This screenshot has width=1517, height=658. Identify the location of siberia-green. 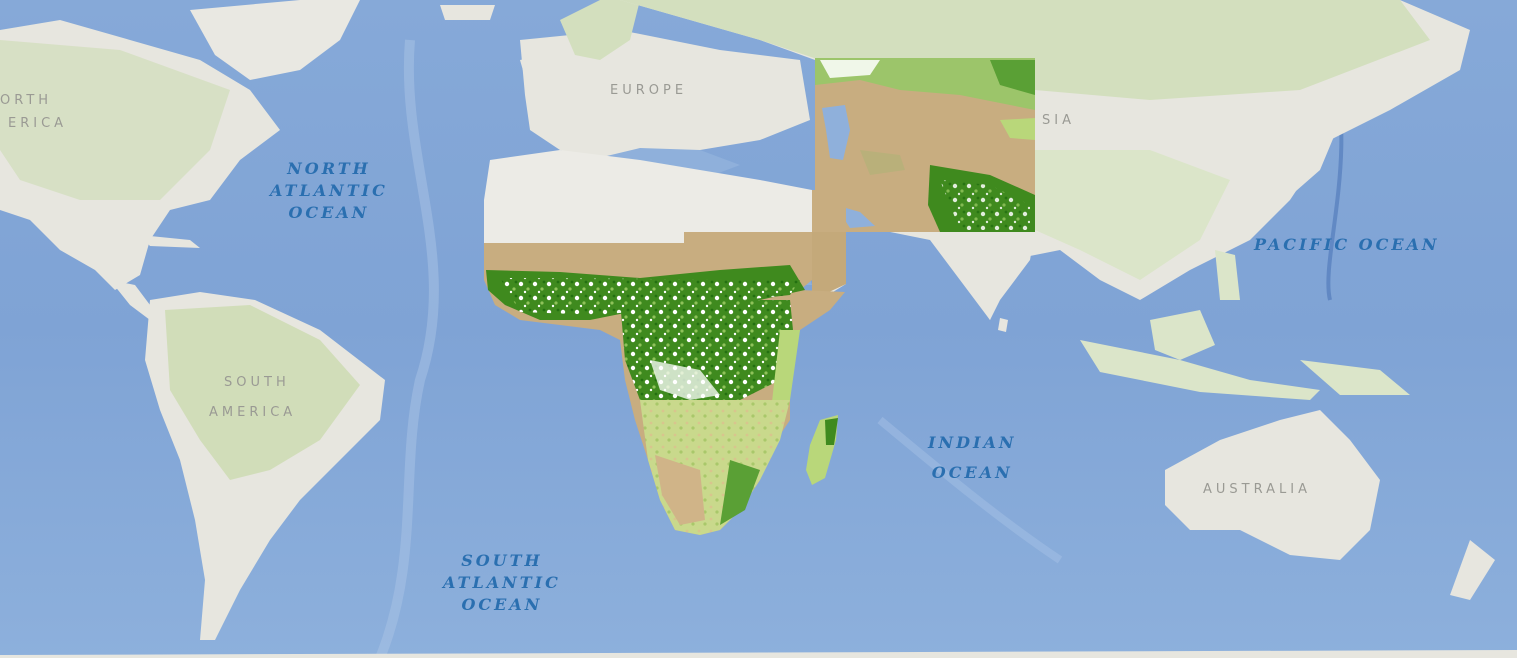
(1025, 50).